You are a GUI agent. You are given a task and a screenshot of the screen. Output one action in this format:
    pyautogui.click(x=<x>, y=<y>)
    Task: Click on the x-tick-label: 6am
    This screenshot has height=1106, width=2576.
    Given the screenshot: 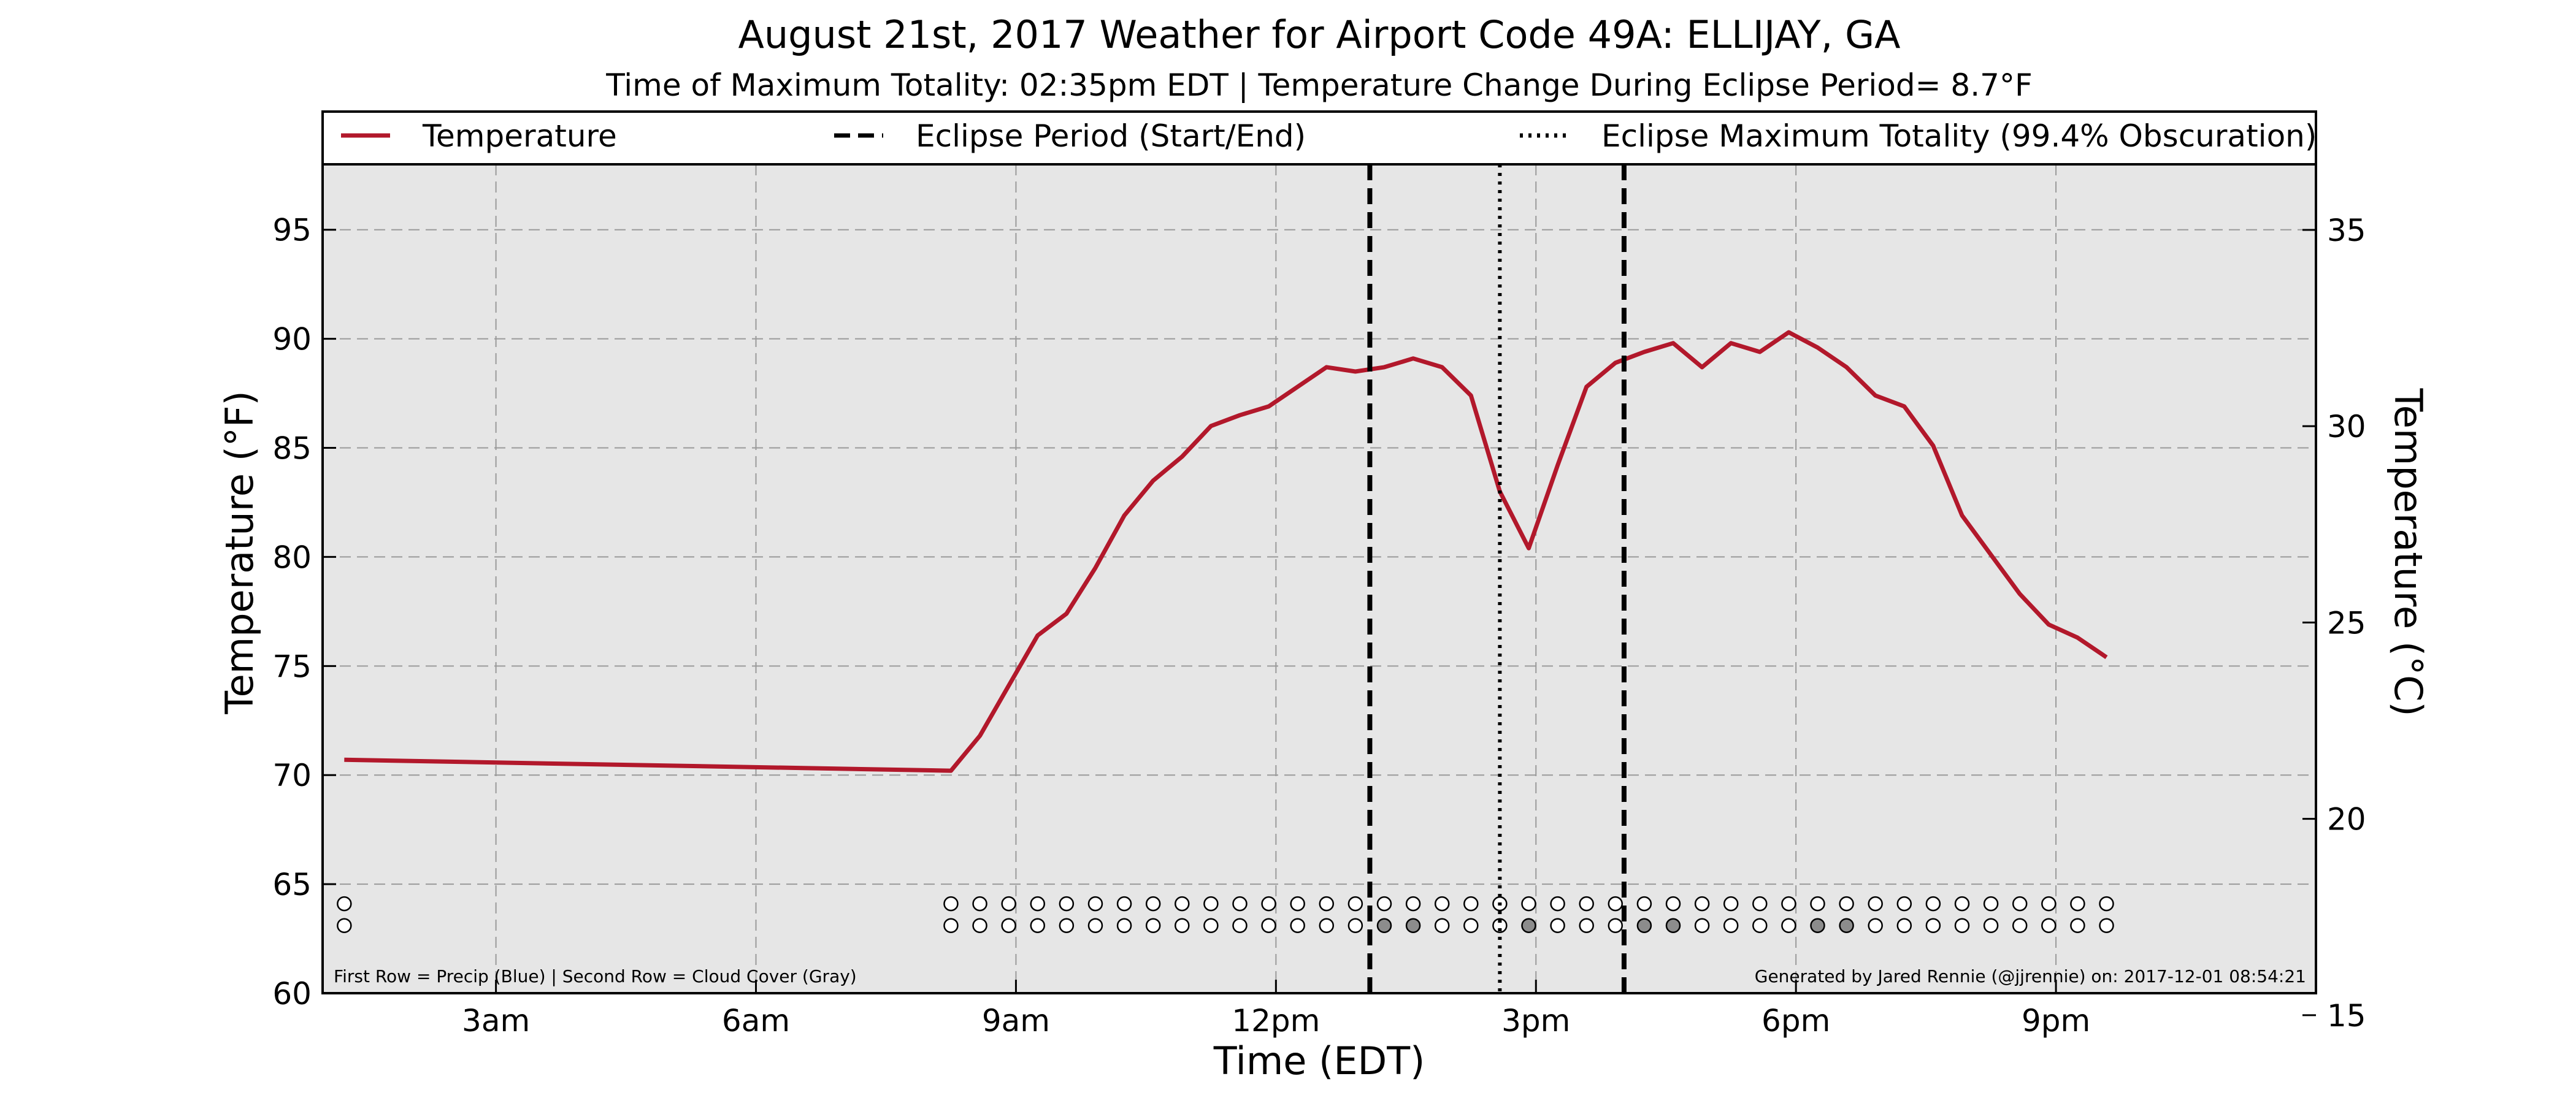 What is the action you would take?
    pyautogui.click(x=756, y=1021)
    